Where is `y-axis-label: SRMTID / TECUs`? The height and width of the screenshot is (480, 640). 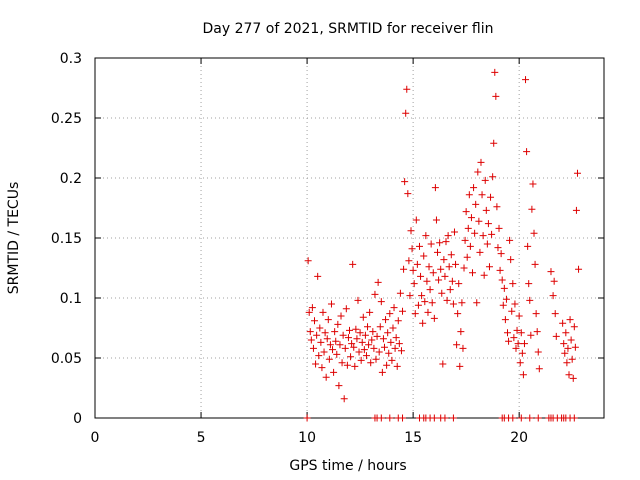
y-axis-label: SRMTID / TECUs is located at coordinates (14, 238).